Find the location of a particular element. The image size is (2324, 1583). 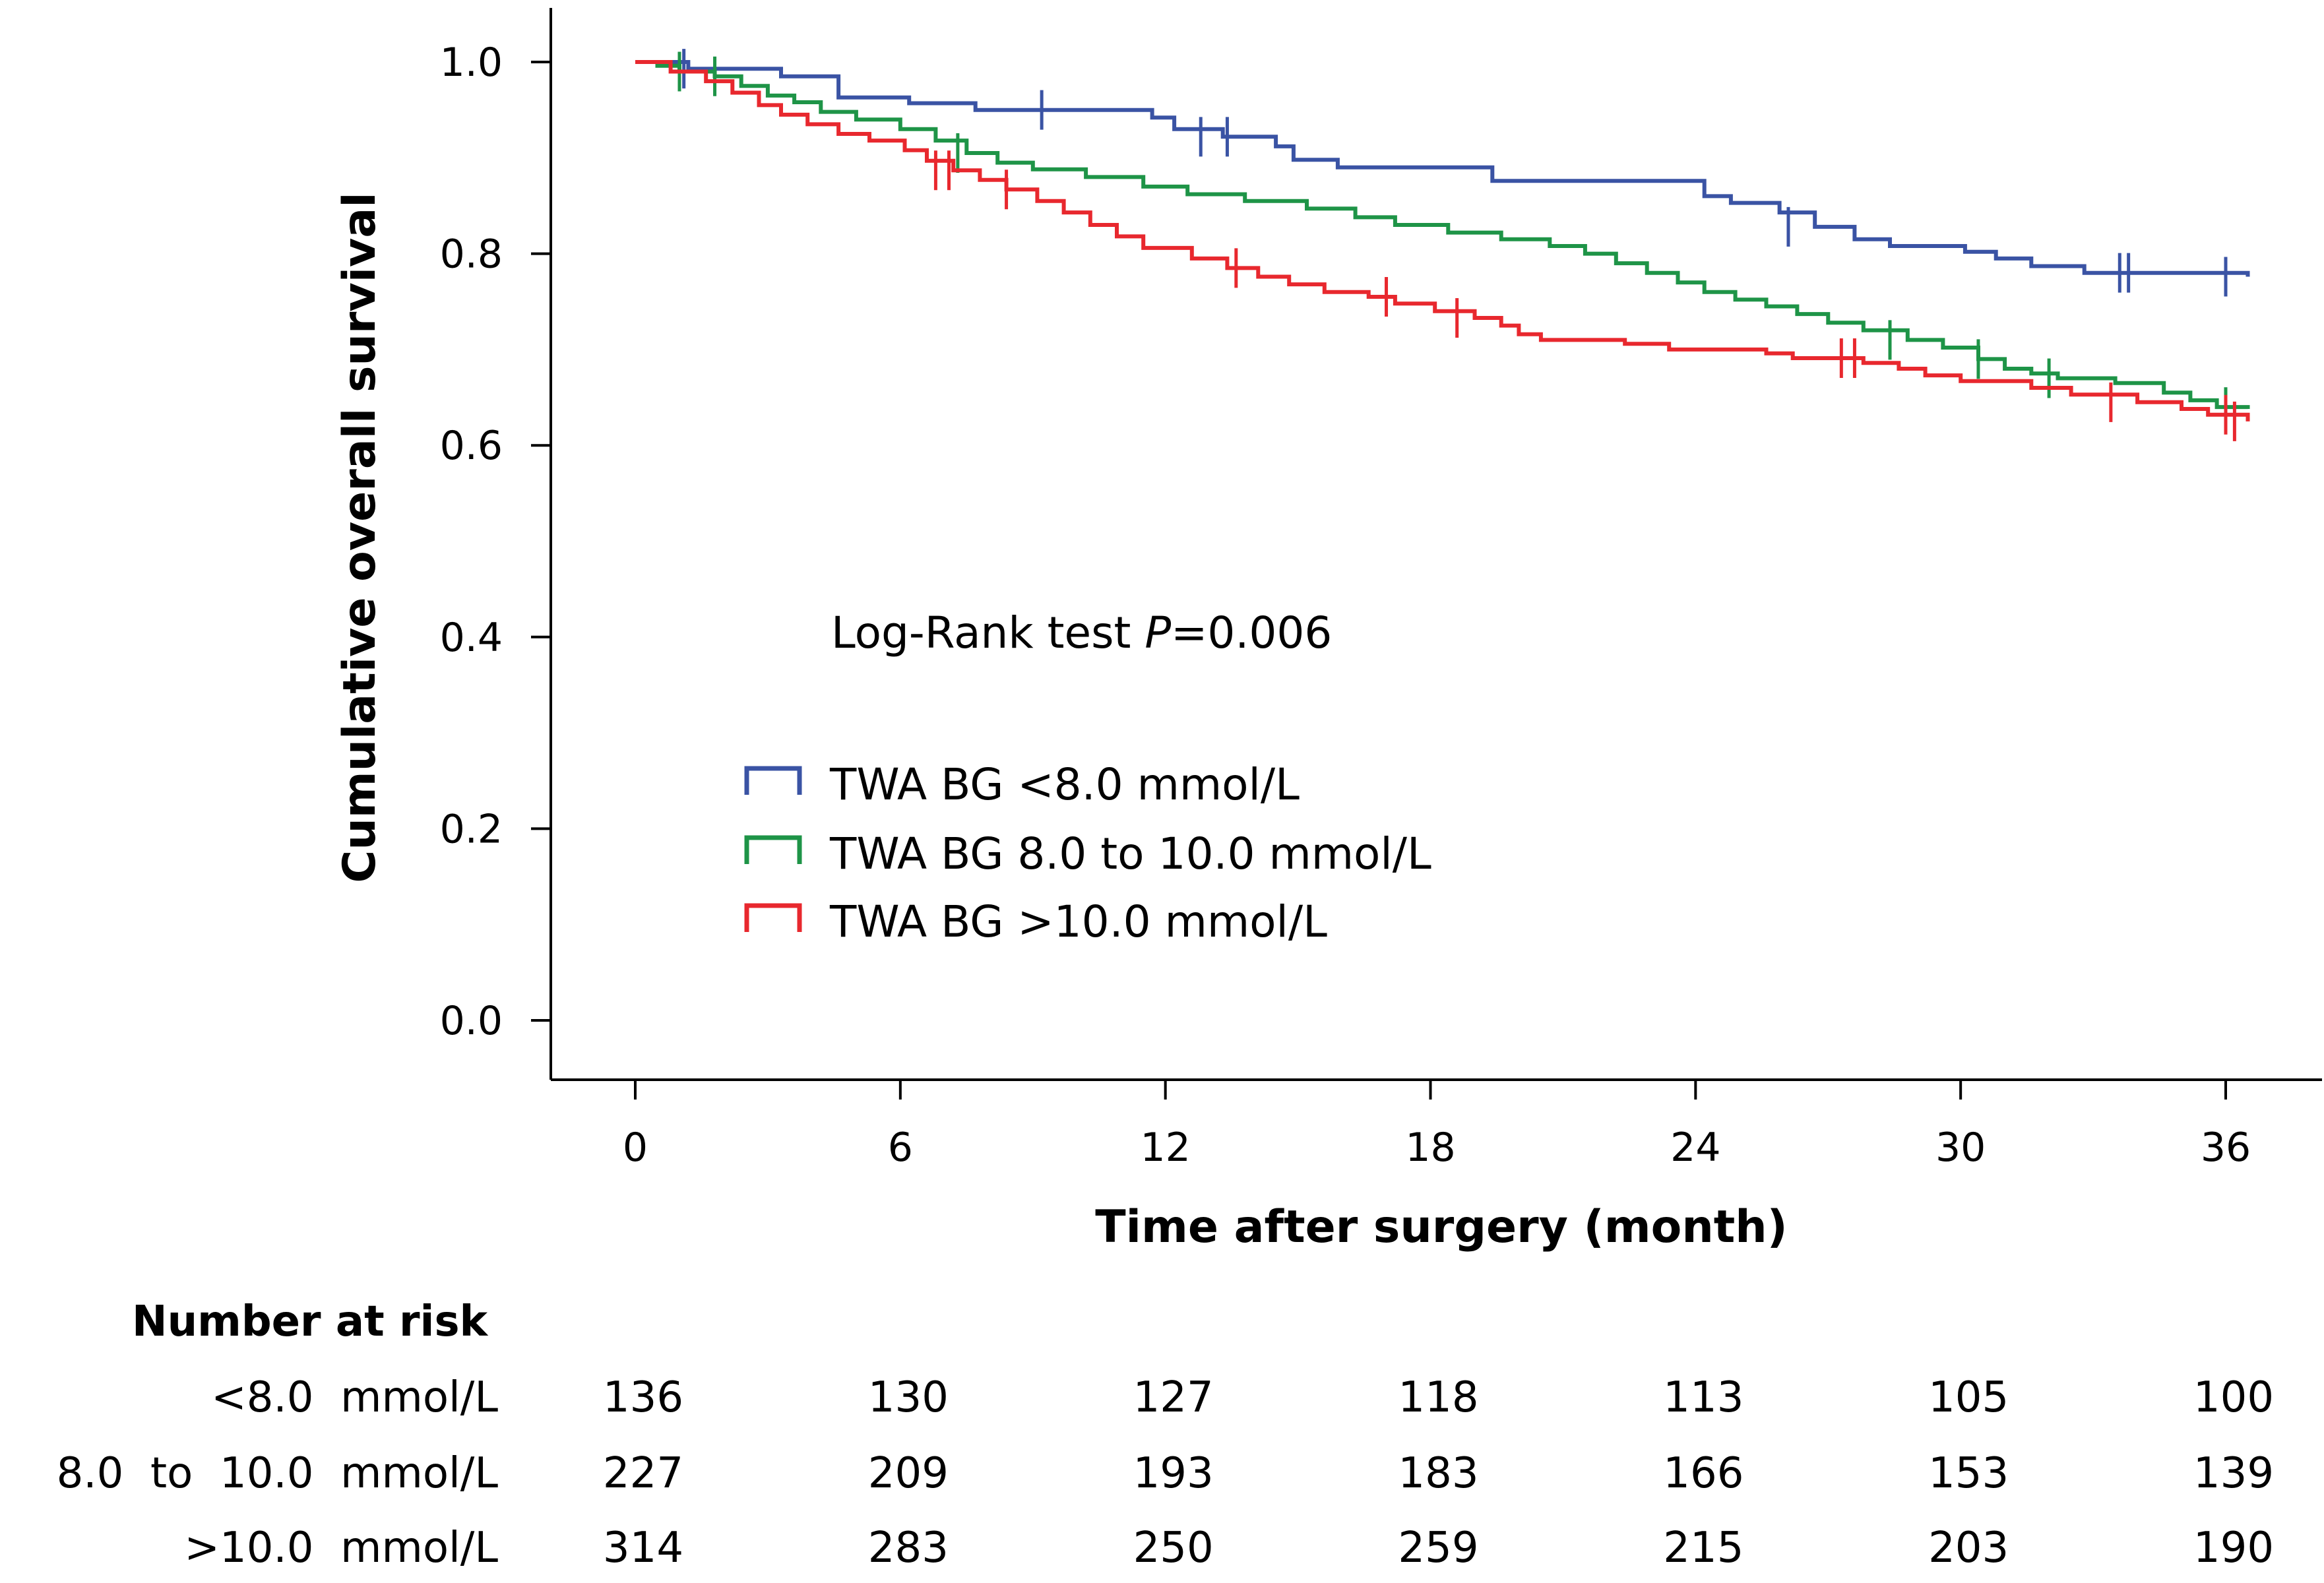

x-tick-label: 18 is located at coordinates (1430, 1148).